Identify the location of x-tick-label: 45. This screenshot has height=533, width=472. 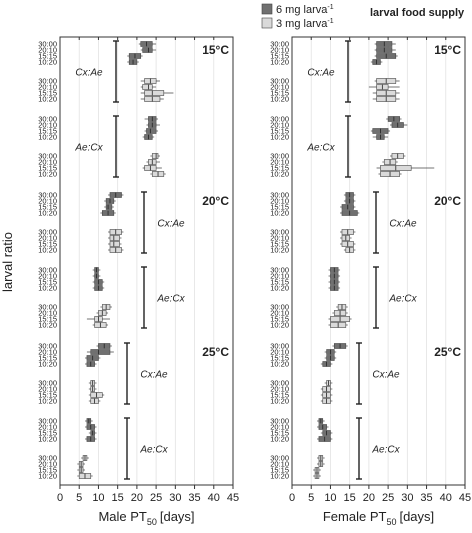
(233, 498).